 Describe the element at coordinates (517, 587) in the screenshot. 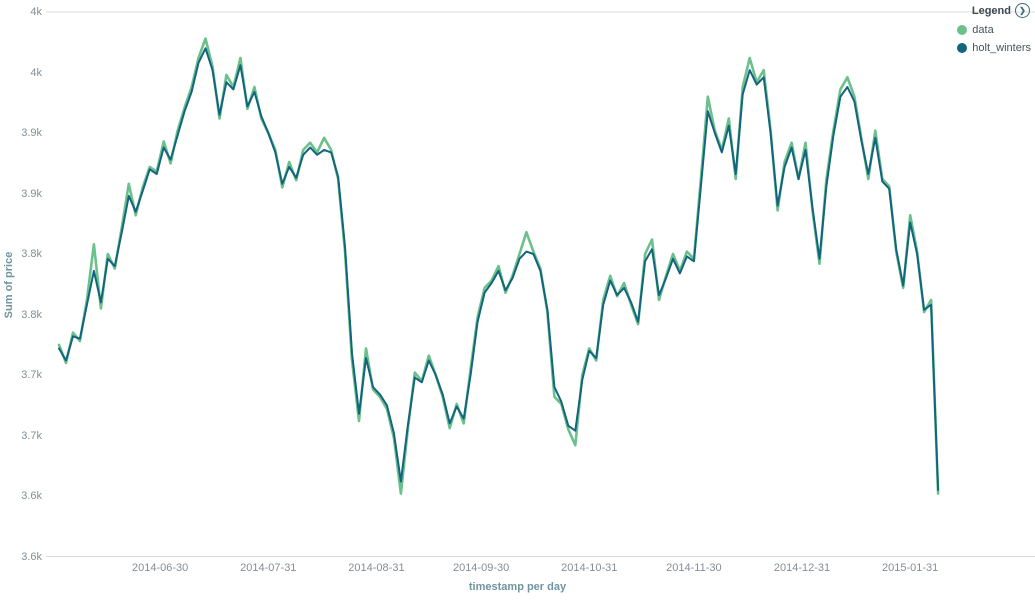

I see `x-axis-title: timestamp per day` at that location.